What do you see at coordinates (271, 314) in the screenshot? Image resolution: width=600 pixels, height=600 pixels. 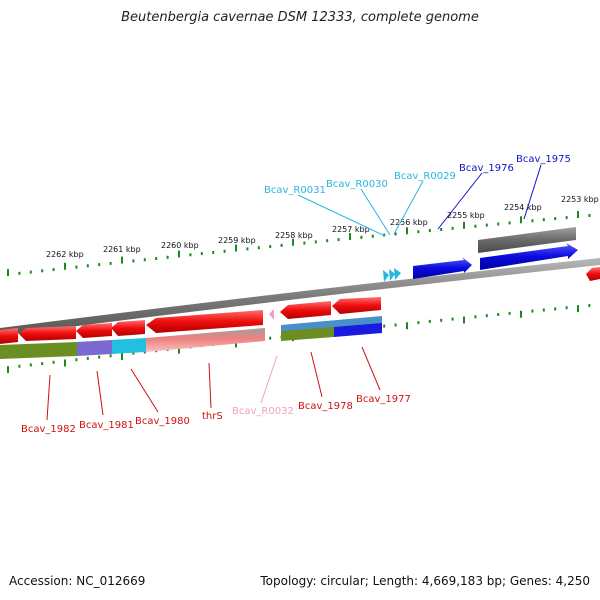 I see `trna-bcav-r0032` at bounding box center [271, 314].